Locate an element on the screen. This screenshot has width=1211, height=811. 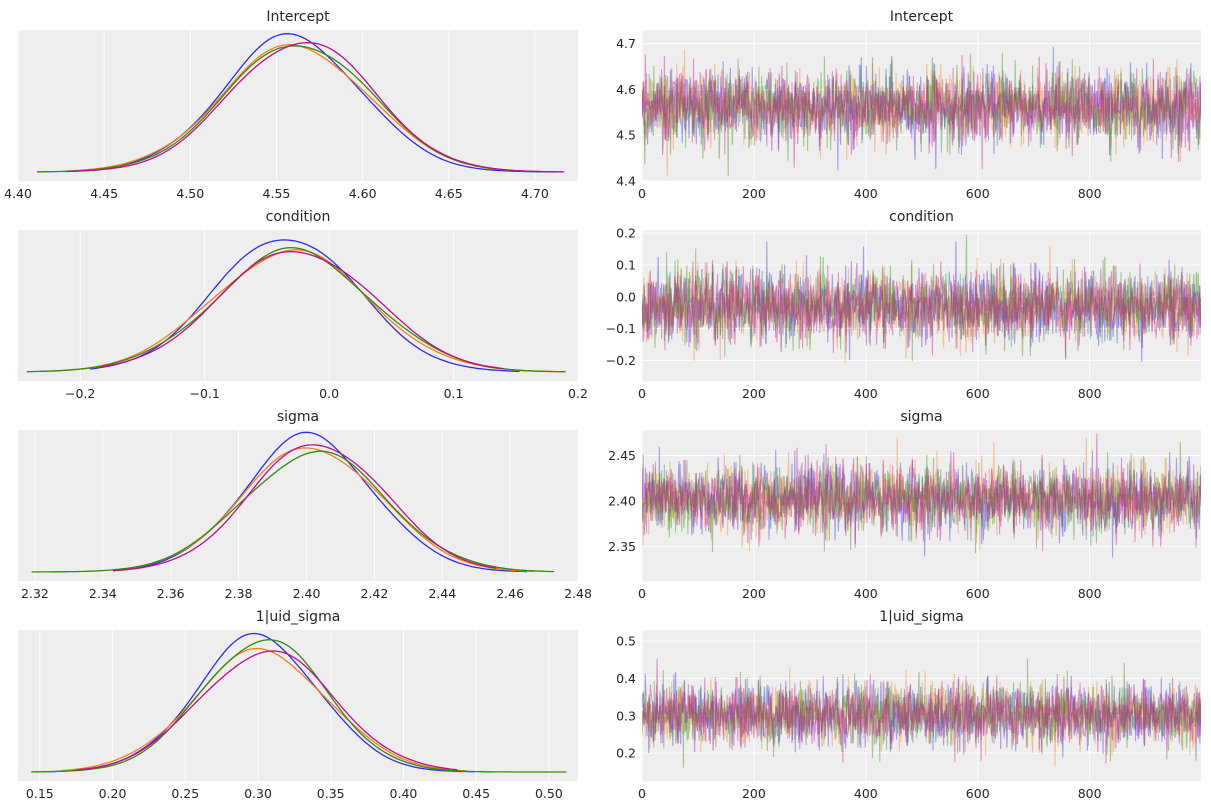
kde-xtick-label: 2.44 is located at coordinates (442, 593).